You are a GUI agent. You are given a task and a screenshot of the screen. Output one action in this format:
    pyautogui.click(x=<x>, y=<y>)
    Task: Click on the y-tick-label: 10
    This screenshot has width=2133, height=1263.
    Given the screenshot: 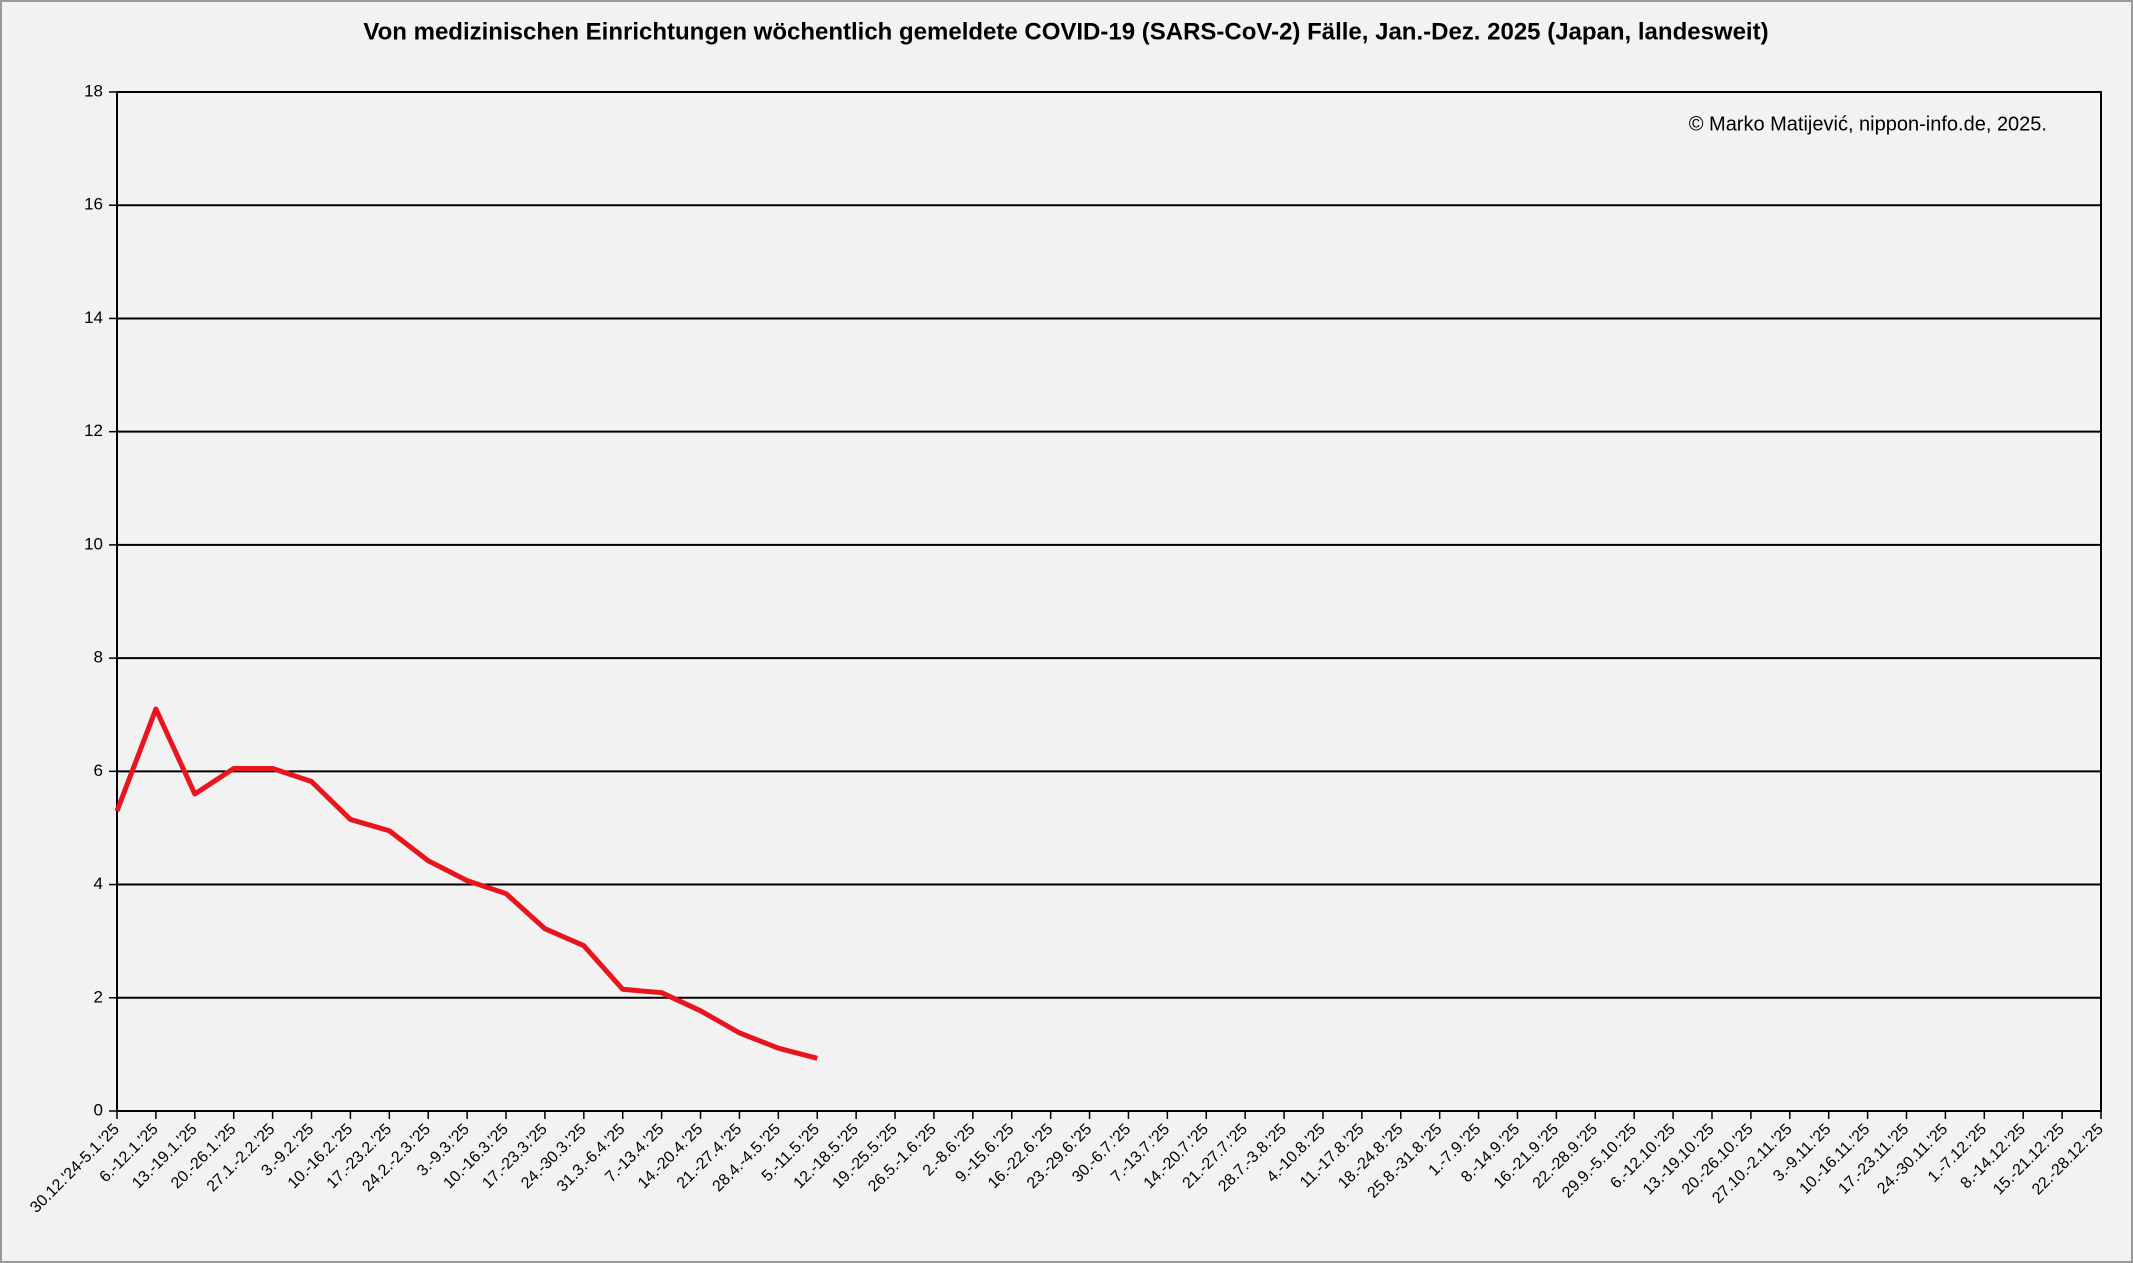 What is the action you would take?
    pyautogui.click(x=93, y=543)
    